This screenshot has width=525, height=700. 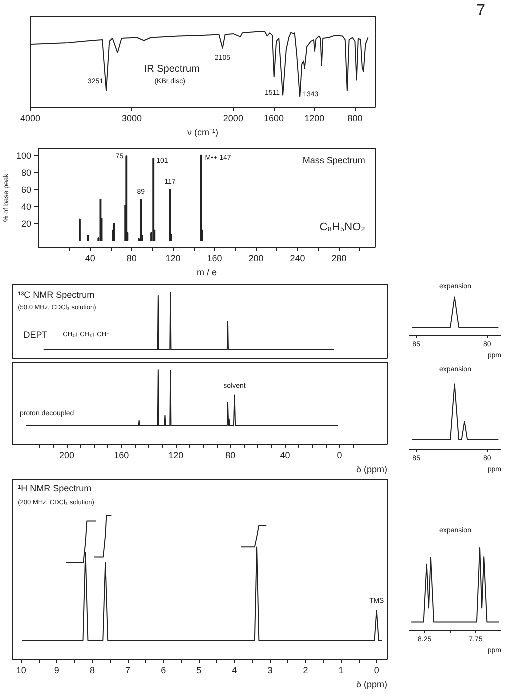 What do you see at coordinates (26, 207) in the screenshot?
I see `y-tick-label: 40` at bounding box center [26, 207].